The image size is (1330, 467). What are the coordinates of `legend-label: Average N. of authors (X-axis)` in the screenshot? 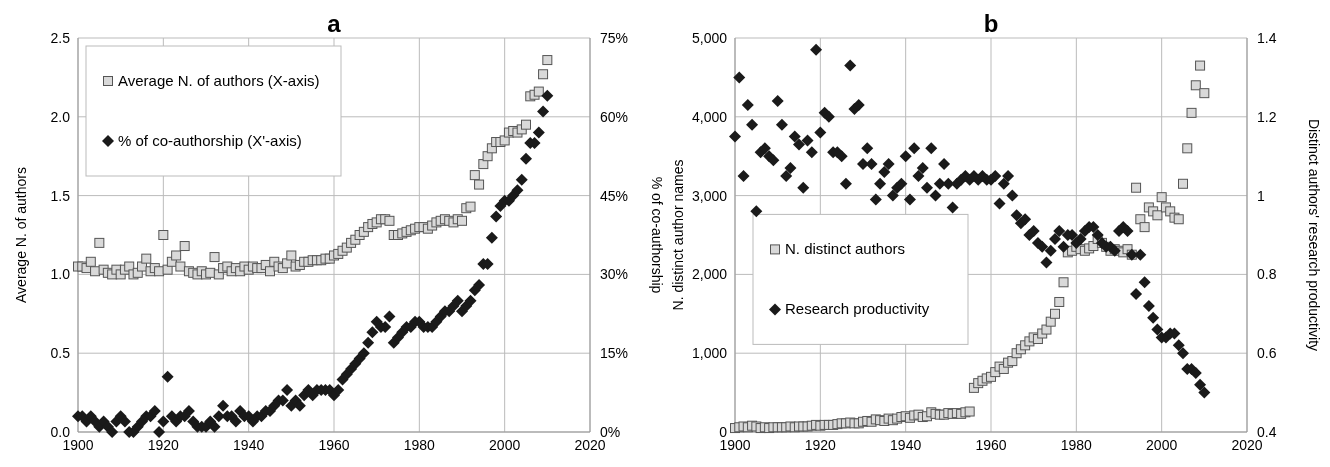 It's located at (219, 80).